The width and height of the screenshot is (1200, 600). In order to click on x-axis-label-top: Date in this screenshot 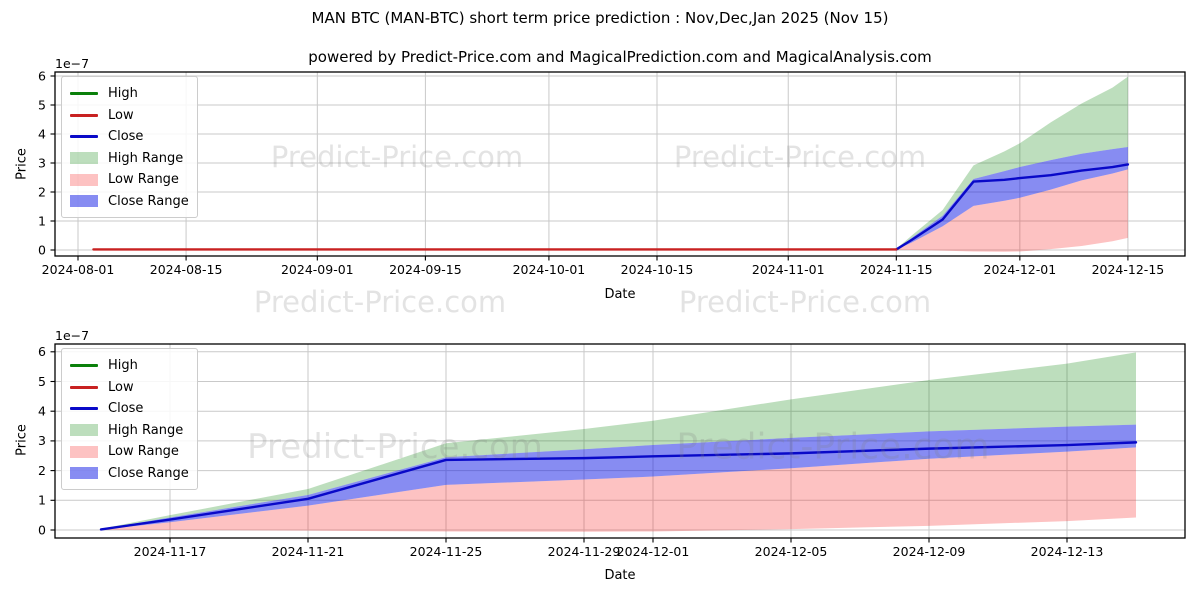, I will do `click(620, 294)`.